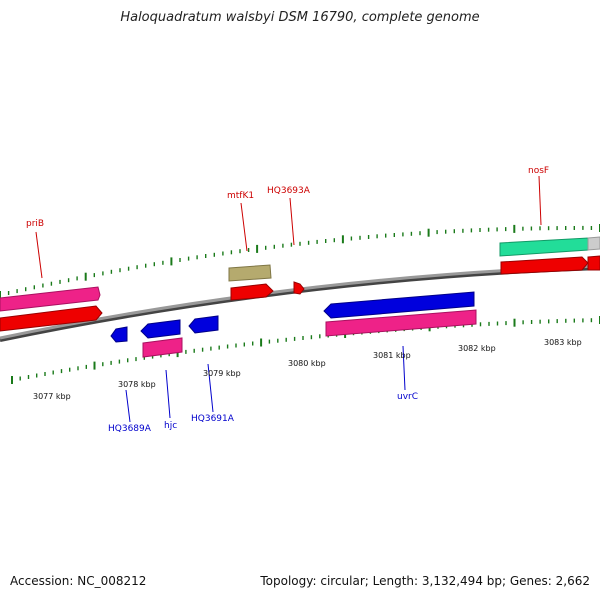  I want to click on gene-grey, so click(593, 243).